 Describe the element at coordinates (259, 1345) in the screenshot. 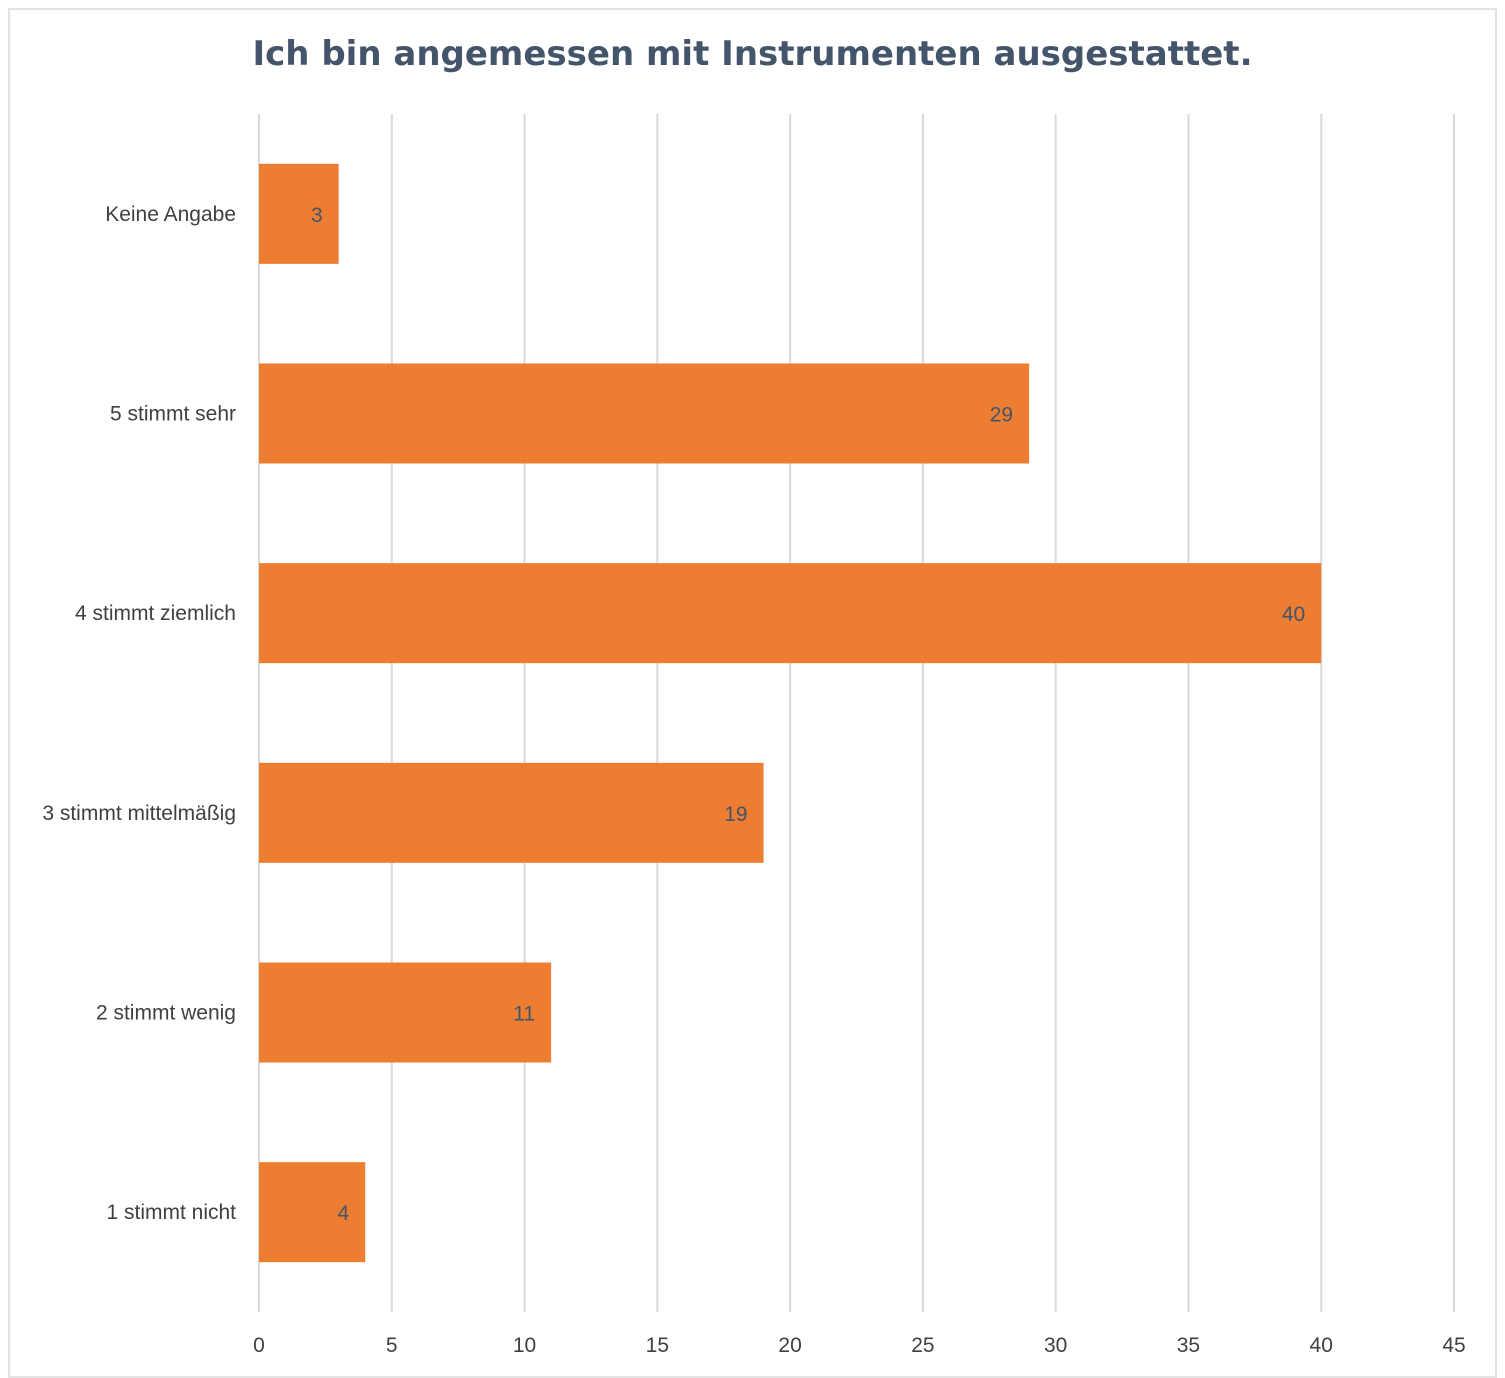

I see `x-tick-label: 0` at that location.